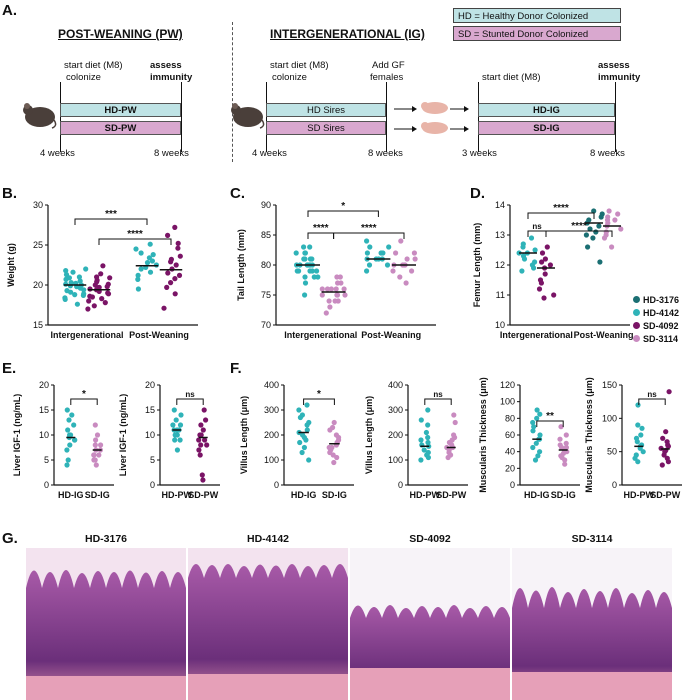 This screenshot has height=700, width=700. What do you see at coordinates (478, 117) in the screenshot?
I see `tick-line-ig2-start` at bounding box center [478, 117].